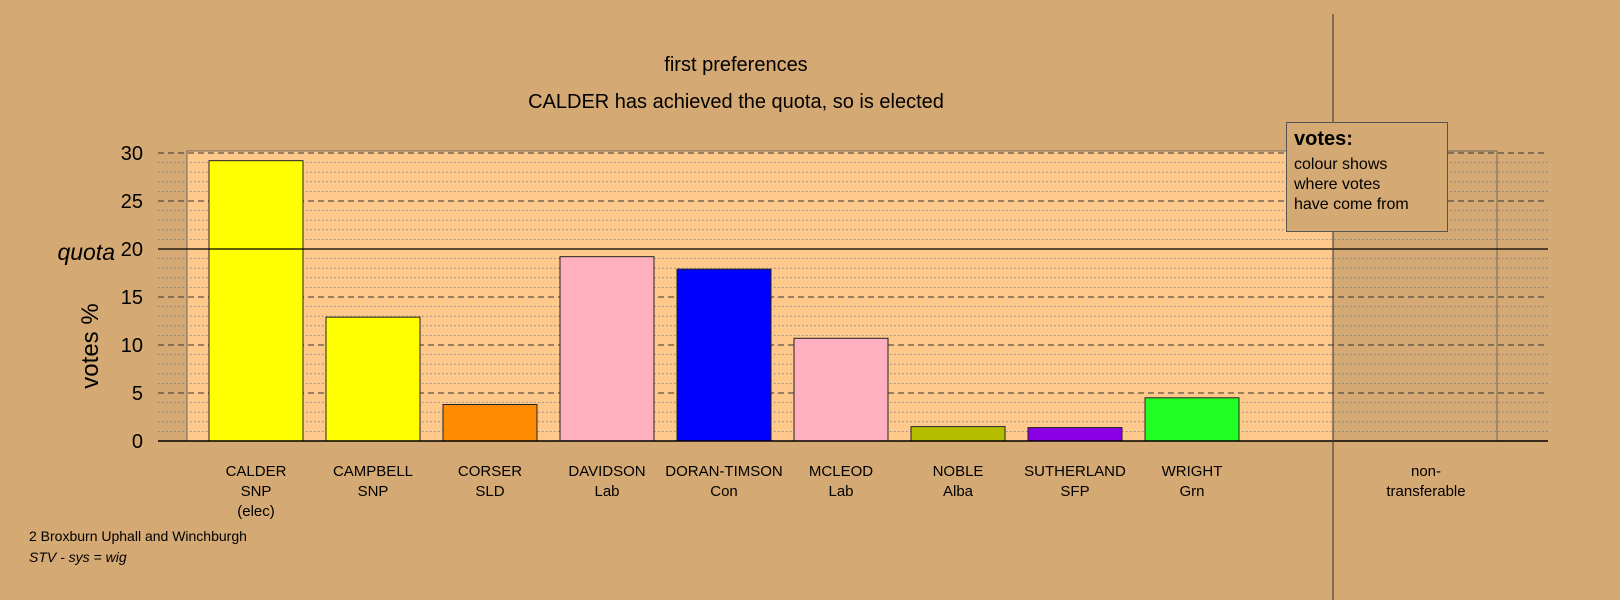 The image size is (1620, 600). Describe the element at coordinates (841, 389) in the screenshot. I see `bar-mcleod` at that location.